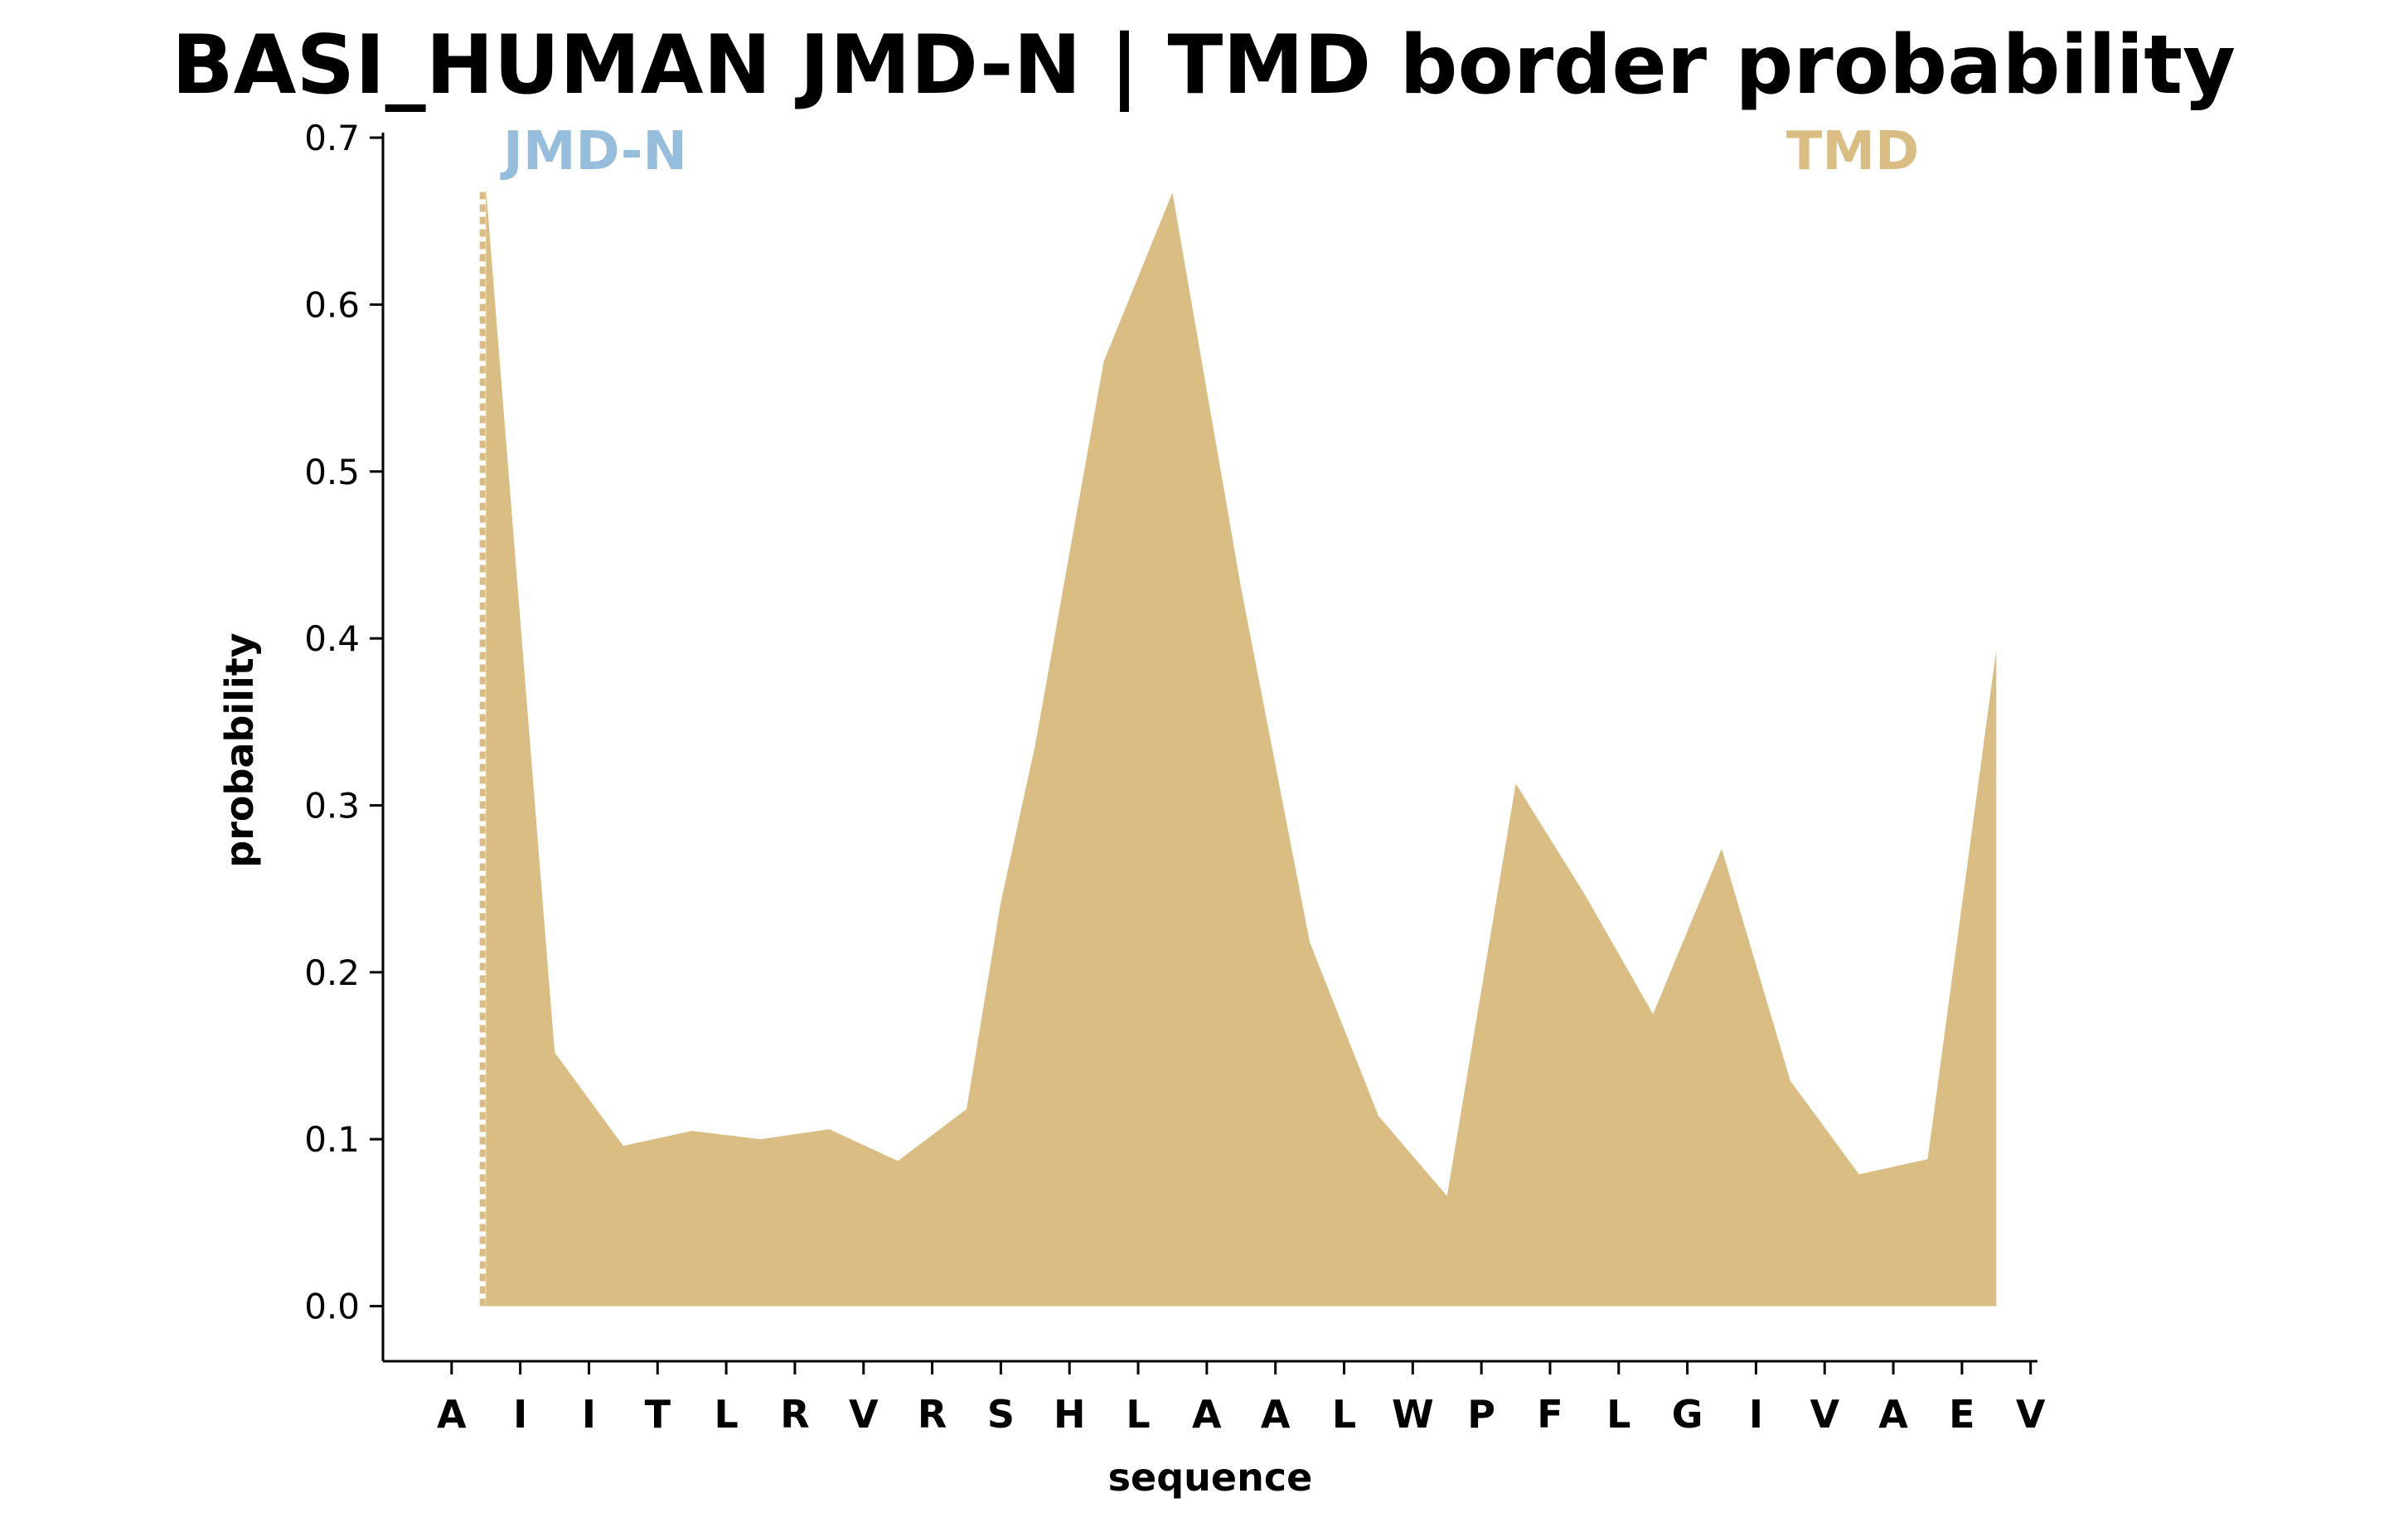 The width and height of the screenshot is (2408, 1532). What do you see at coordinates (1962, 1414) in the screenshot?
I see `x-tick-label: E` at bounding box center [1962, 1414].